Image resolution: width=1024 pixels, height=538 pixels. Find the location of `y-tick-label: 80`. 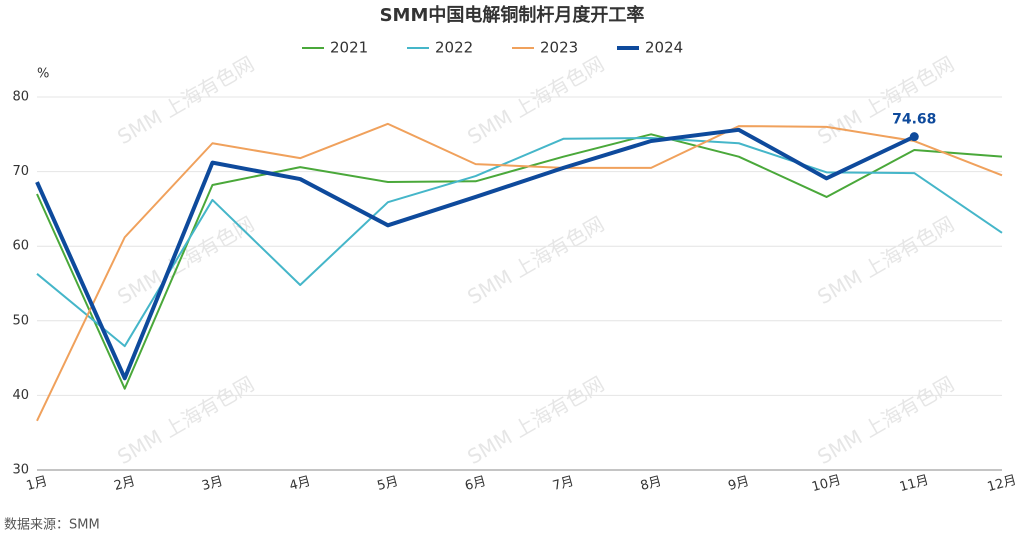

y-tick-label: 80 is located at coordinates (20, 97).